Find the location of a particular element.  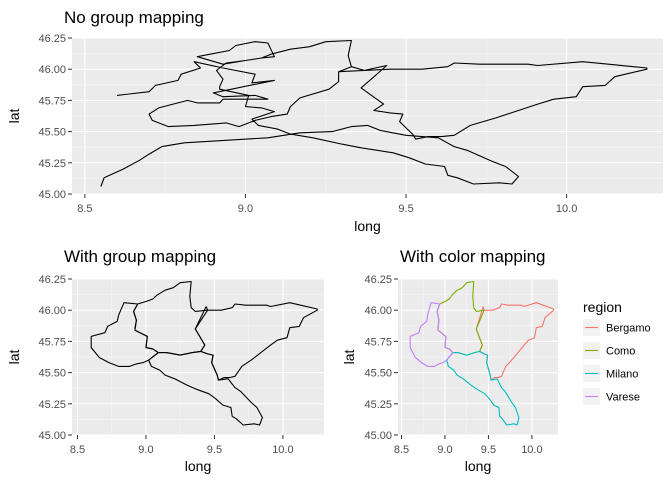

legend-label-milano: Milano is located at coordinates (622, 375).